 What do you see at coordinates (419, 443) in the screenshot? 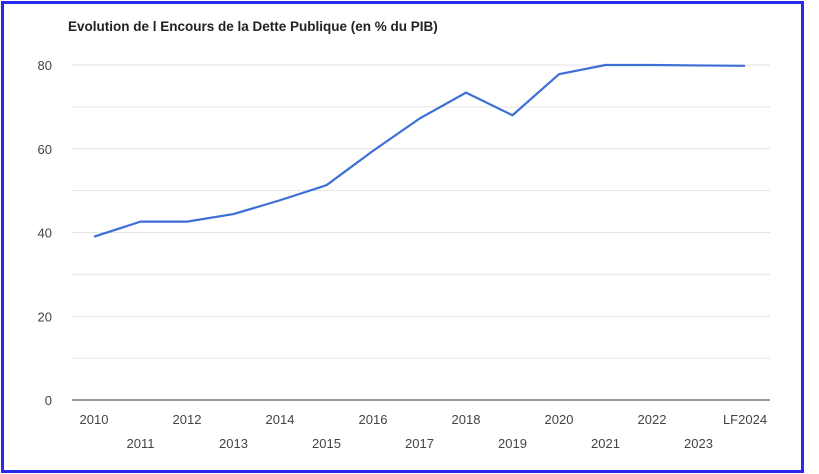
I see `x-tick-label: 2017` at bounding box center [419, 443].